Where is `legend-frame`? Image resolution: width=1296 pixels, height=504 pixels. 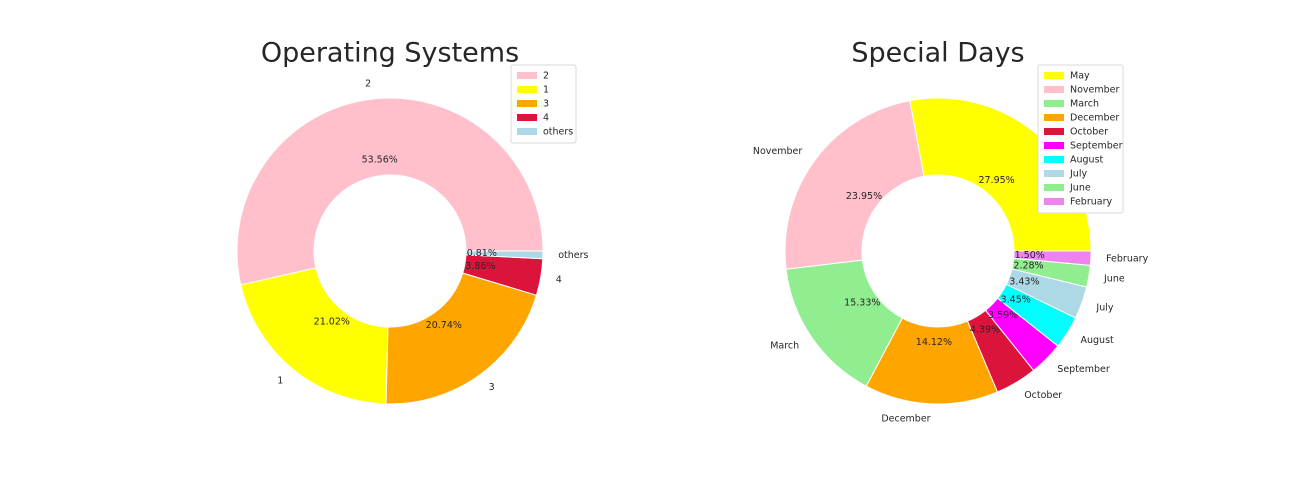
legend-frame is located at coordinates (543, 104).